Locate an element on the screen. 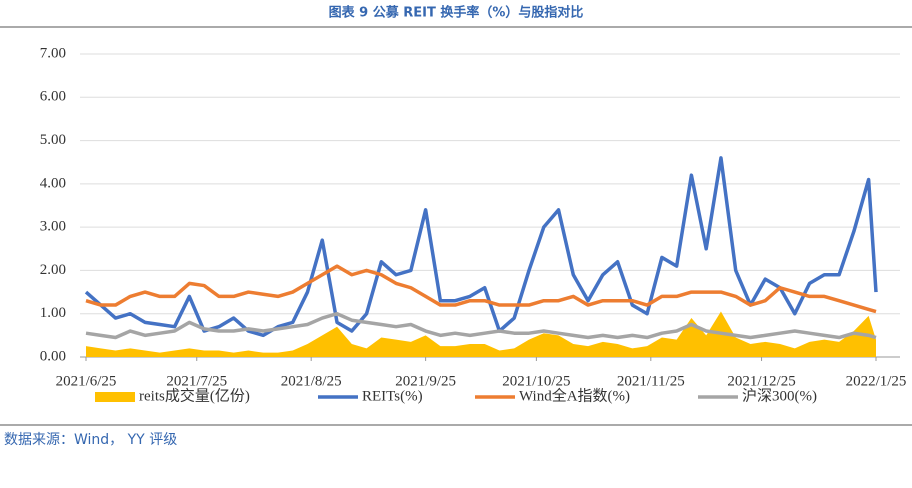  y-tick-label: 2.00 is located at coordinates (53, 270).